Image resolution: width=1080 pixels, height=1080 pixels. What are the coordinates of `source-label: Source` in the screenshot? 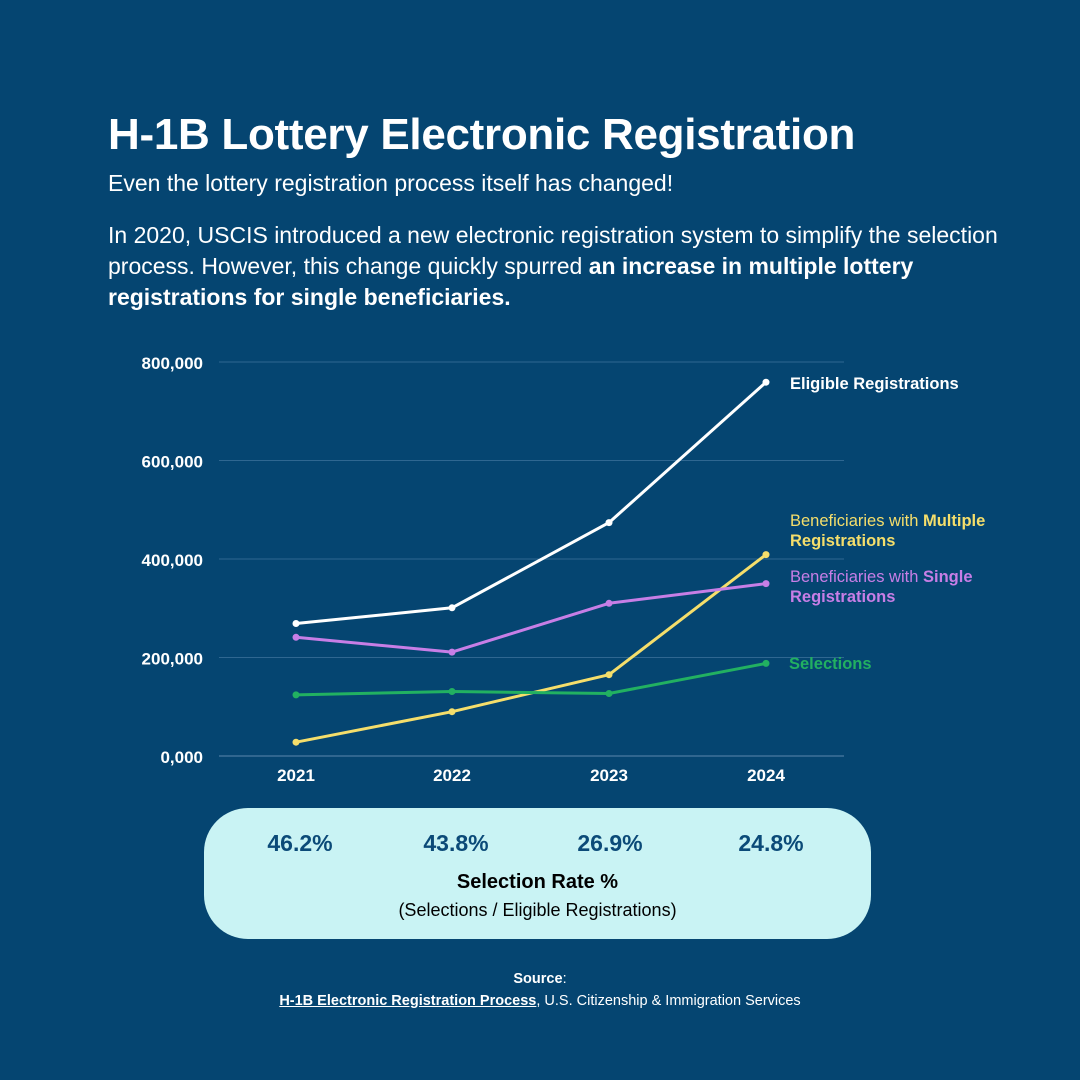 It's located at (538, 979).